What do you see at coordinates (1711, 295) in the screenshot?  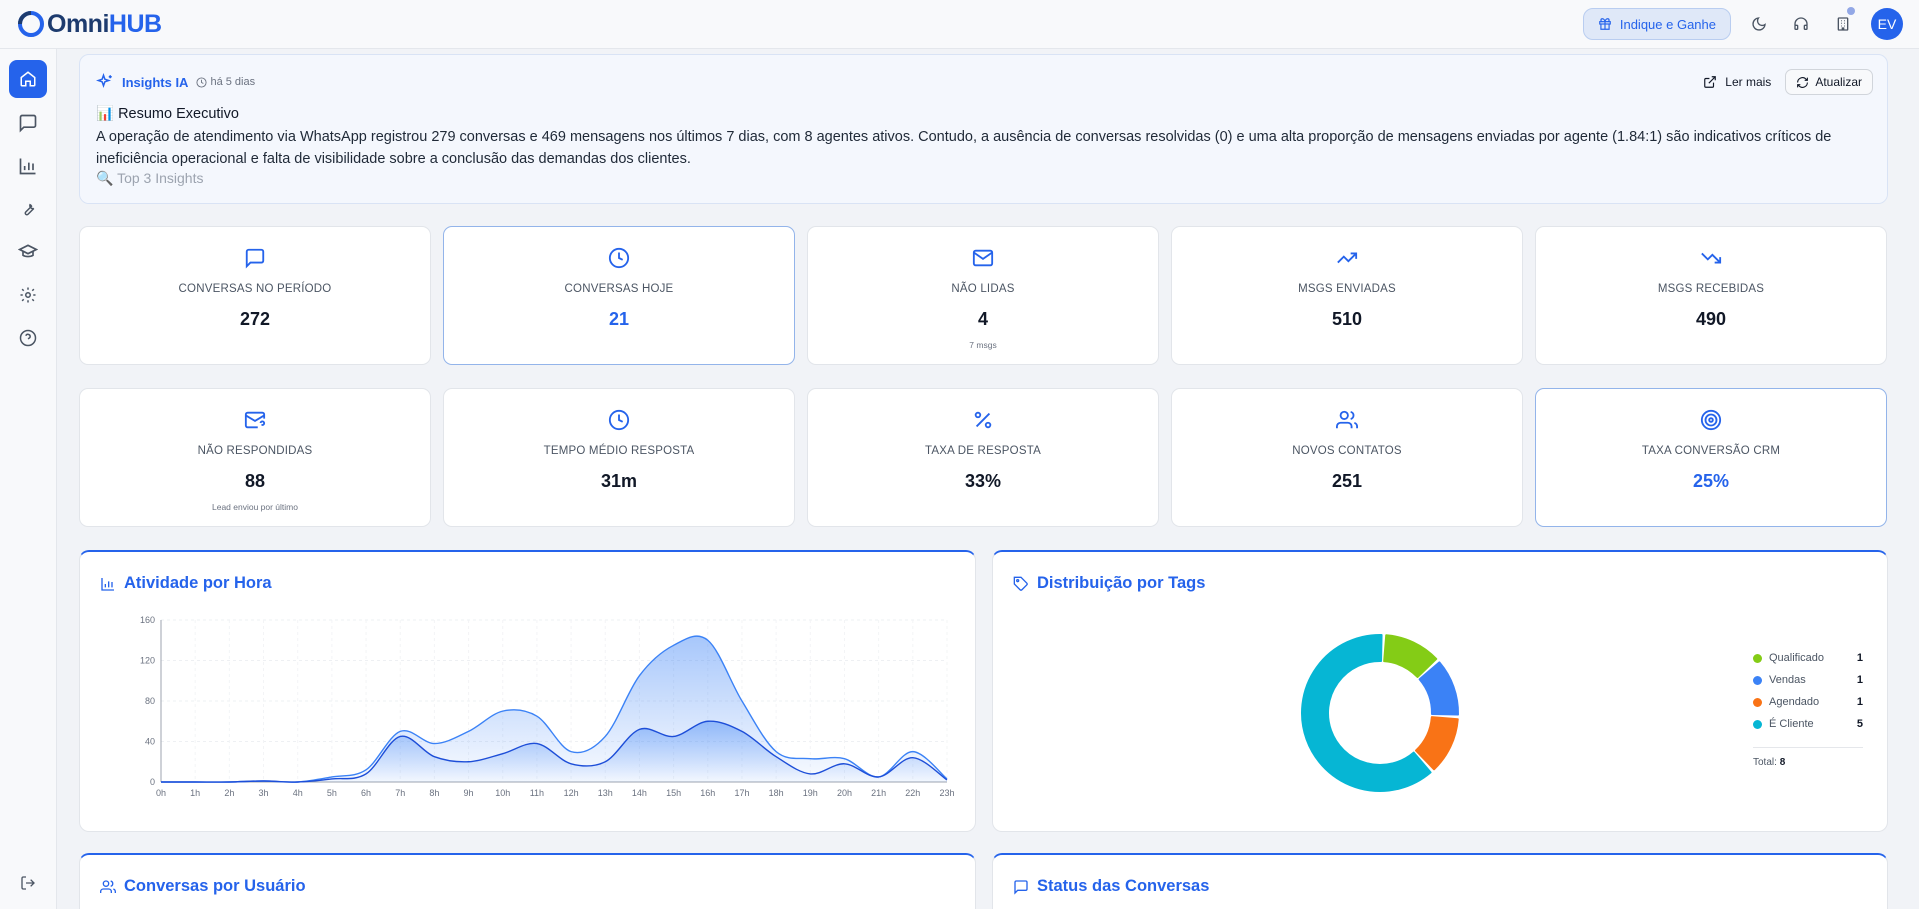 I see `stat-card-received: MSGS RECEBIDAS 490` at bounding box center [1711, 295].